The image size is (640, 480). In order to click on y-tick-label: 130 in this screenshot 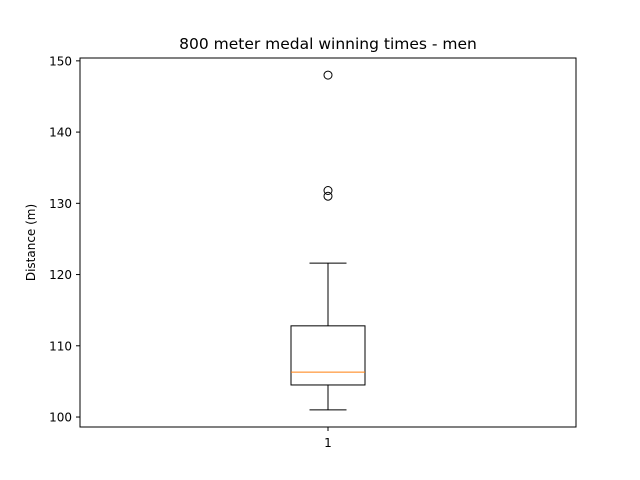, I will do `click(60, 204)`.